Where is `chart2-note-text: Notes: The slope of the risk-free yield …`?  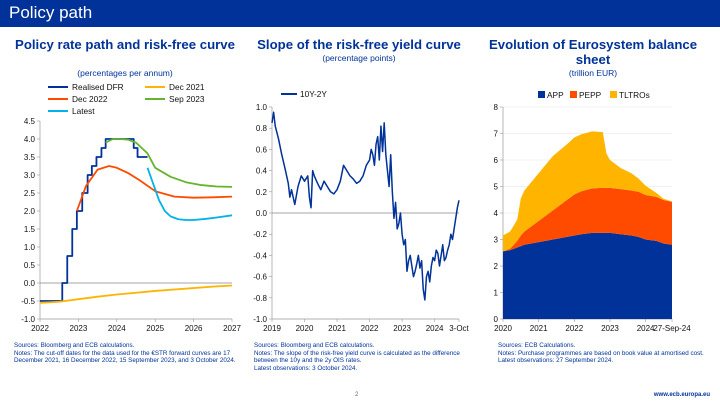
chart2-note-text: Notes: The slope of the risk-free yield … is located at coordinates (357, 357).